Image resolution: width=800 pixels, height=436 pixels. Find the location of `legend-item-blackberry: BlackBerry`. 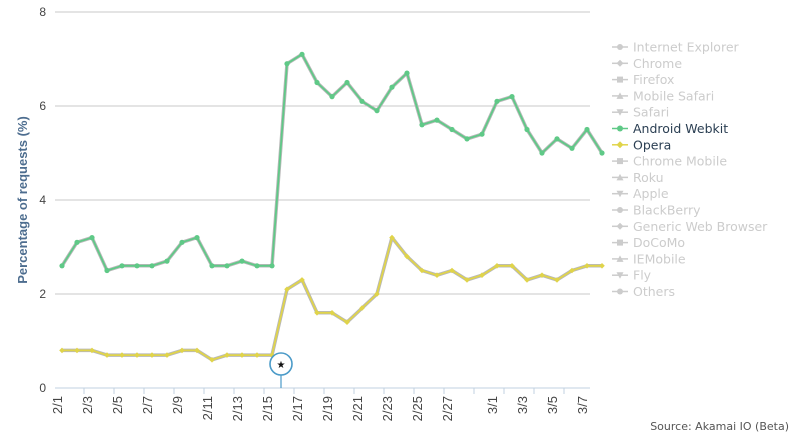

legend-item-blackberry: BlackBerry is located at coordinates (656, 210).